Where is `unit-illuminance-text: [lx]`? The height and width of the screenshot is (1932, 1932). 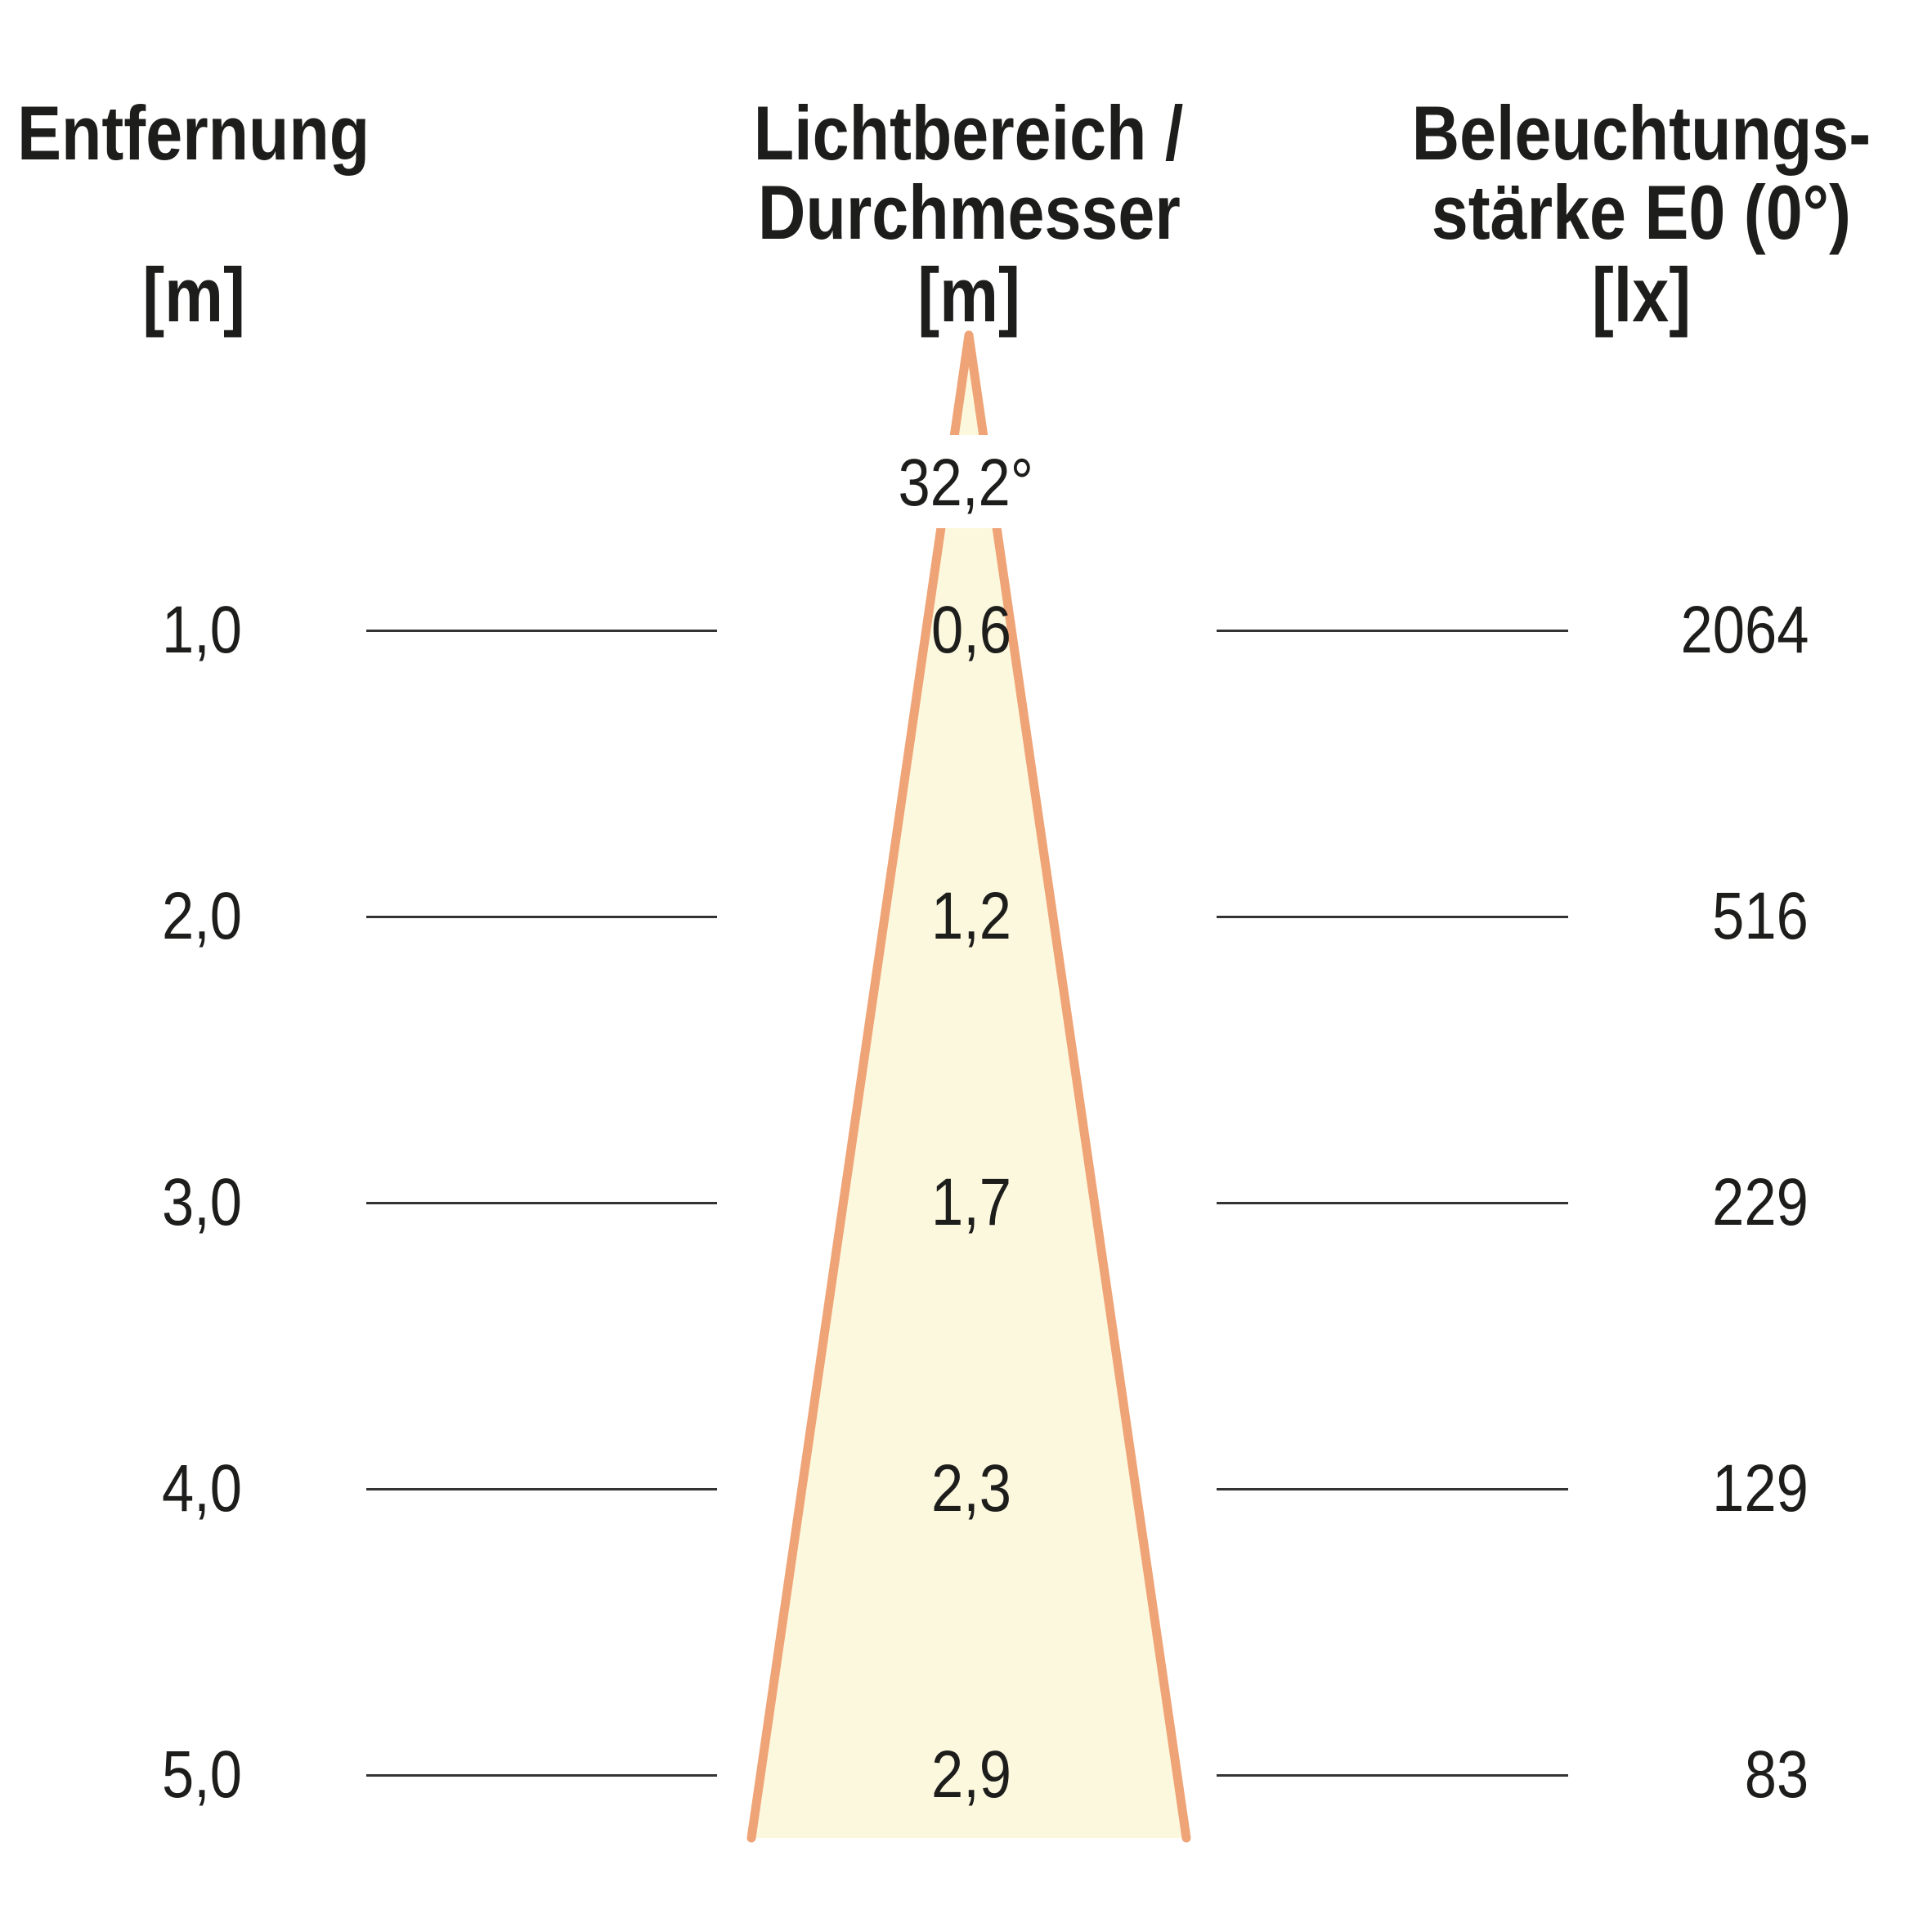
unit-illuminance-text: [lx] is located at coordinates (1641, 295).